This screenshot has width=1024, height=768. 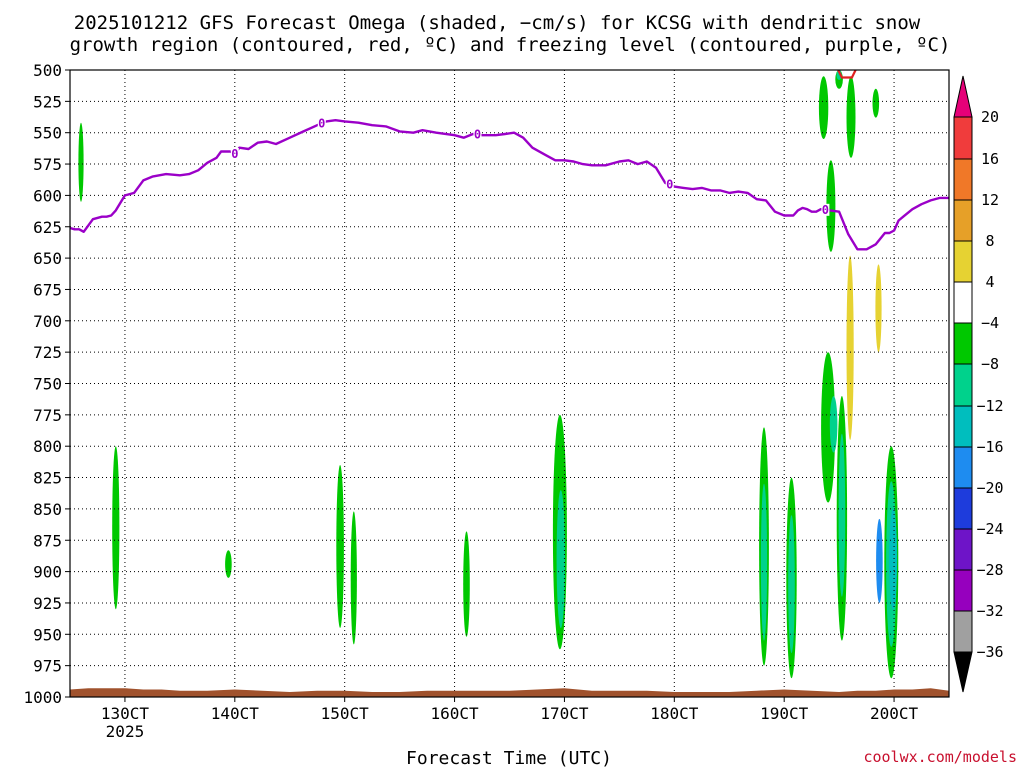 I want to click on y-tick-label: 850, so click(x=47, y=509).